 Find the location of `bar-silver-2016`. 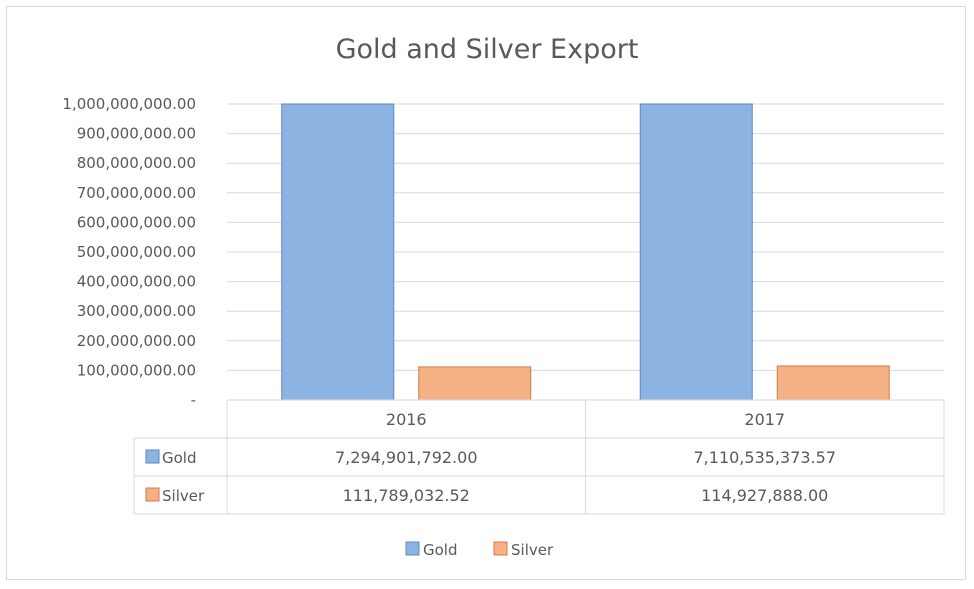

bar-silver-2016 is located at coordinates (475, 383).